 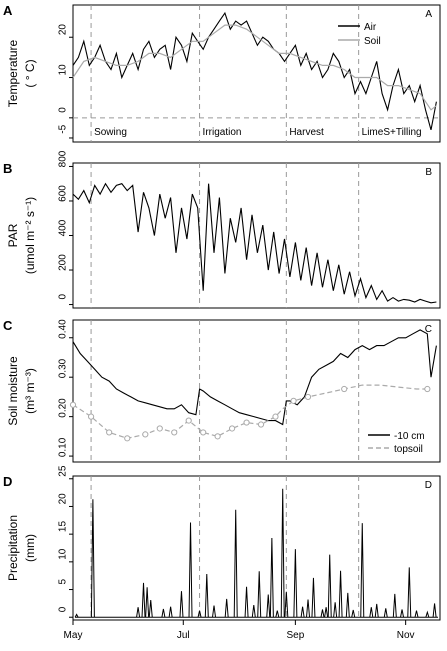 What do you see at coordinates (63, 582) in the screenshot?
I see `y-tick-label: 5` at bounding box center [63, 582].